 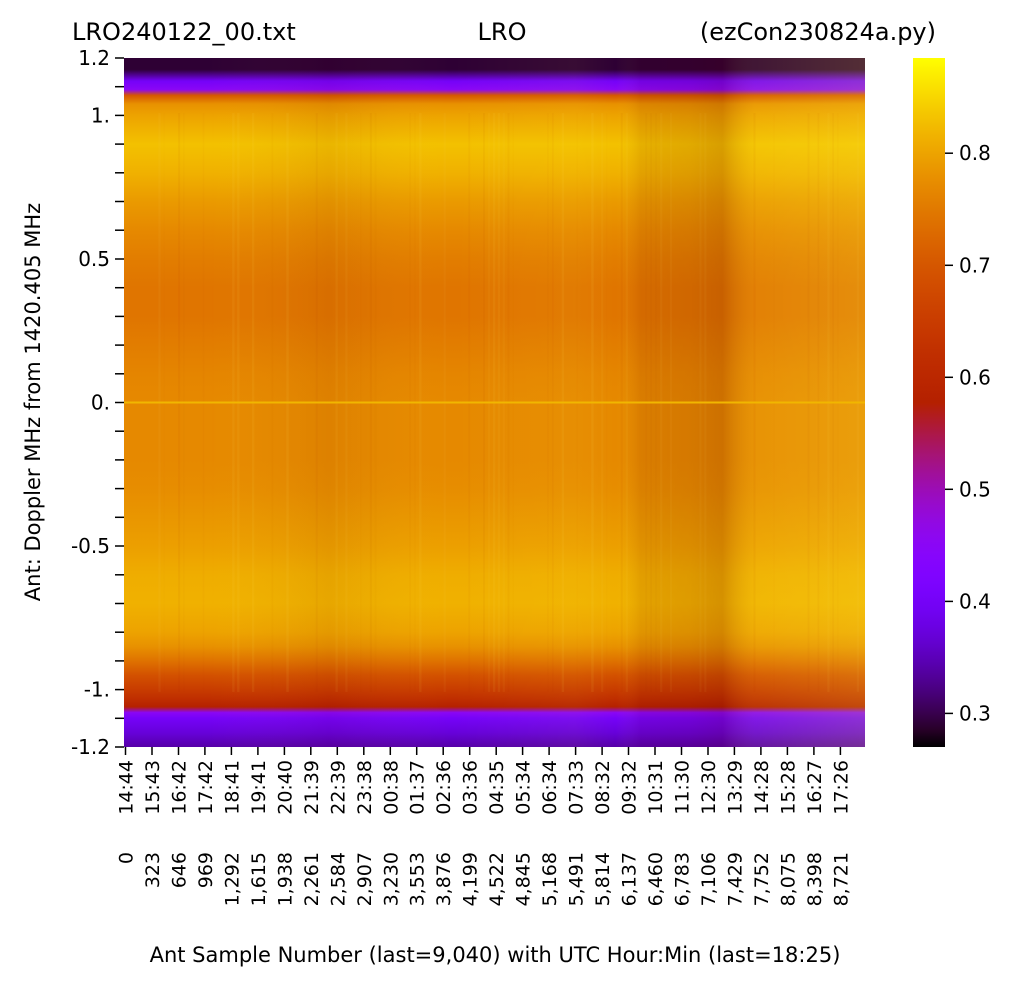 I want to click on x-tick-time: 12:30, so click(x=709, y=787).